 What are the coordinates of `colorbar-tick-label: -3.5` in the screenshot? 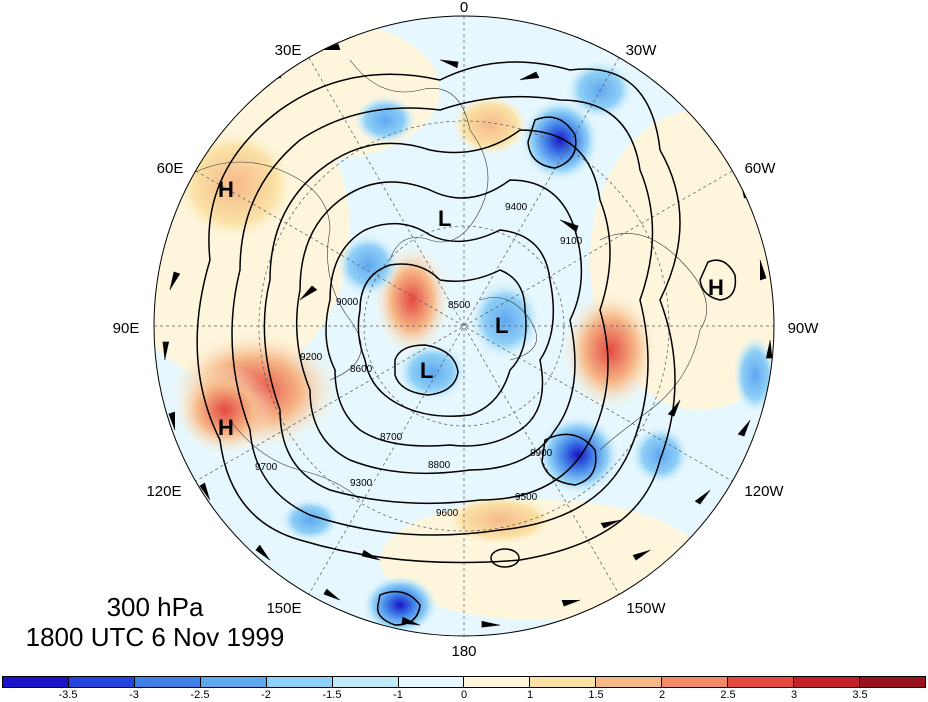 It's located at (68, 695).